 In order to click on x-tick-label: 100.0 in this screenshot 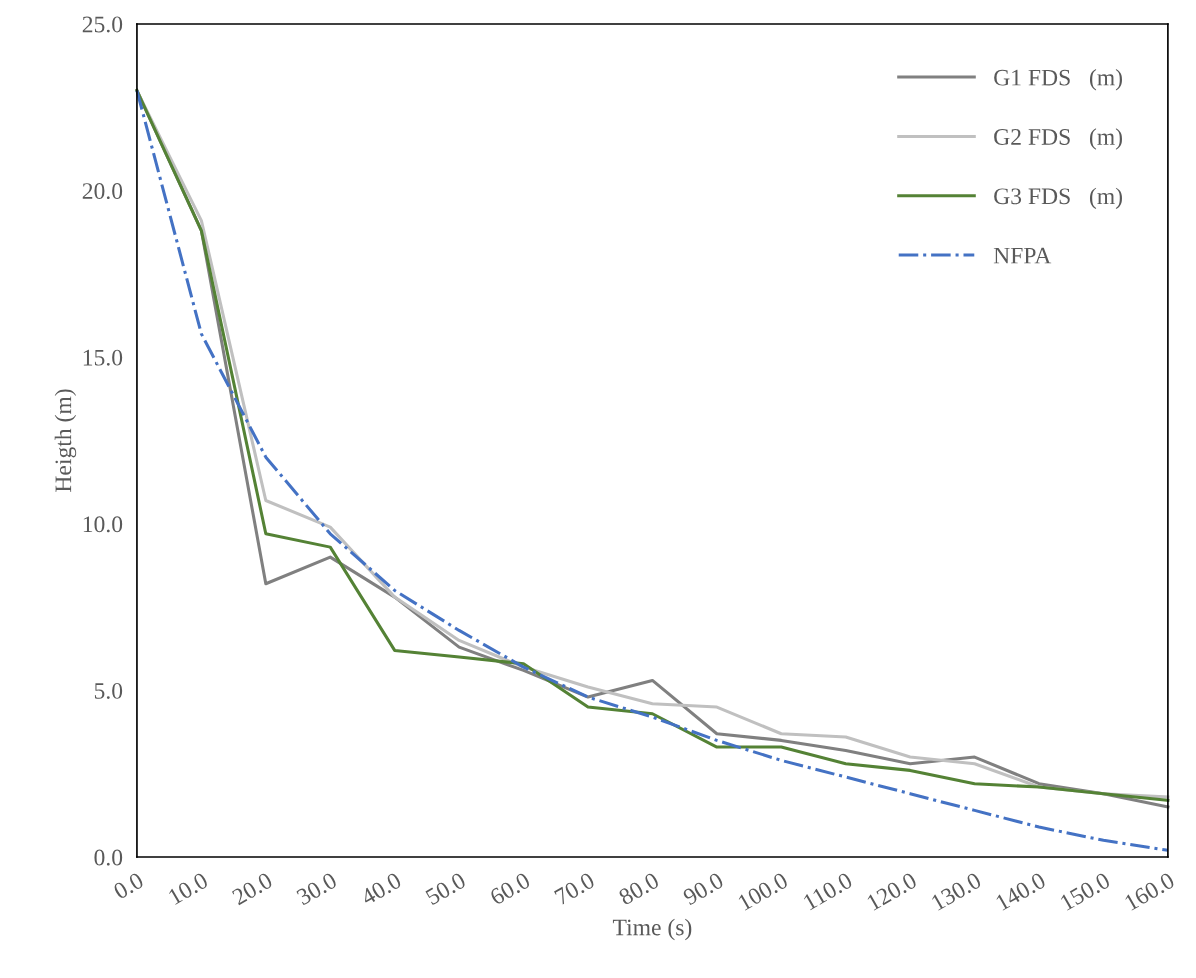, I will do `click(763, 891)`.